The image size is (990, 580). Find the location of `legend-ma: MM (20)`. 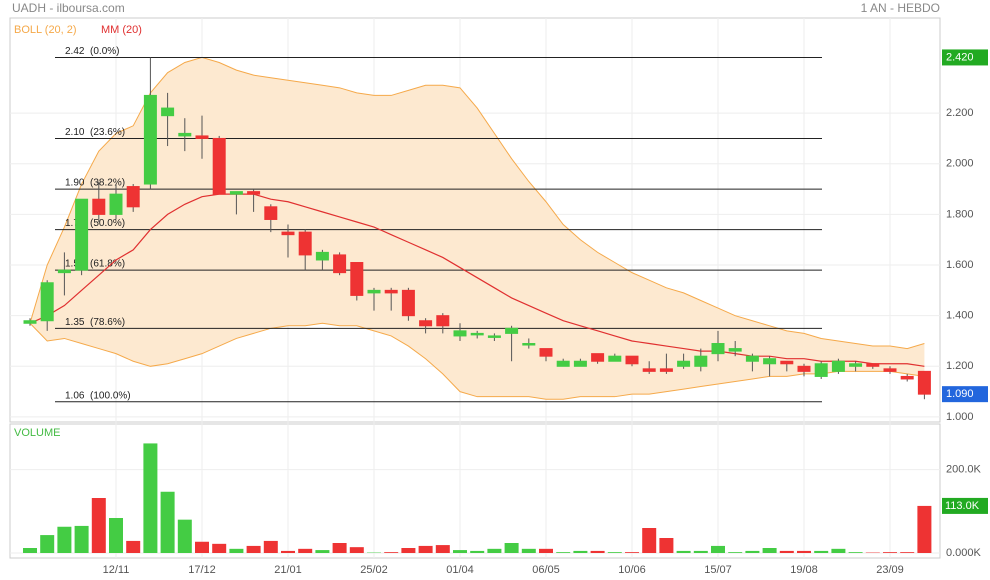

legend-ma: MM (20) is located at coordinates (121, 30).